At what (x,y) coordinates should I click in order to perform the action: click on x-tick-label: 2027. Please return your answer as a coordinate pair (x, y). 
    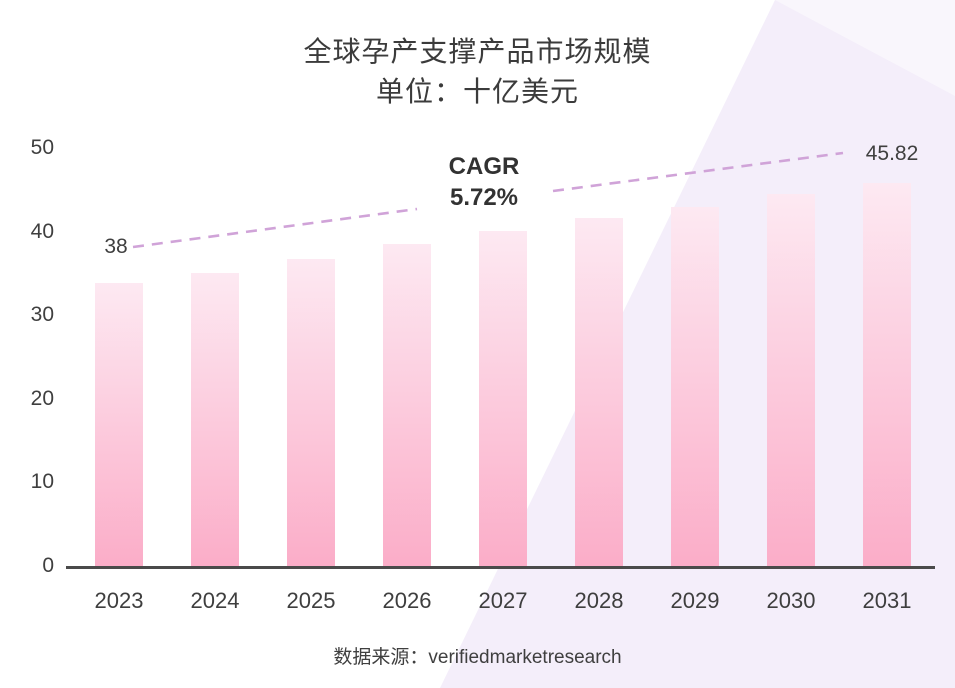
    Looking at the image, I should click on (503, 600).